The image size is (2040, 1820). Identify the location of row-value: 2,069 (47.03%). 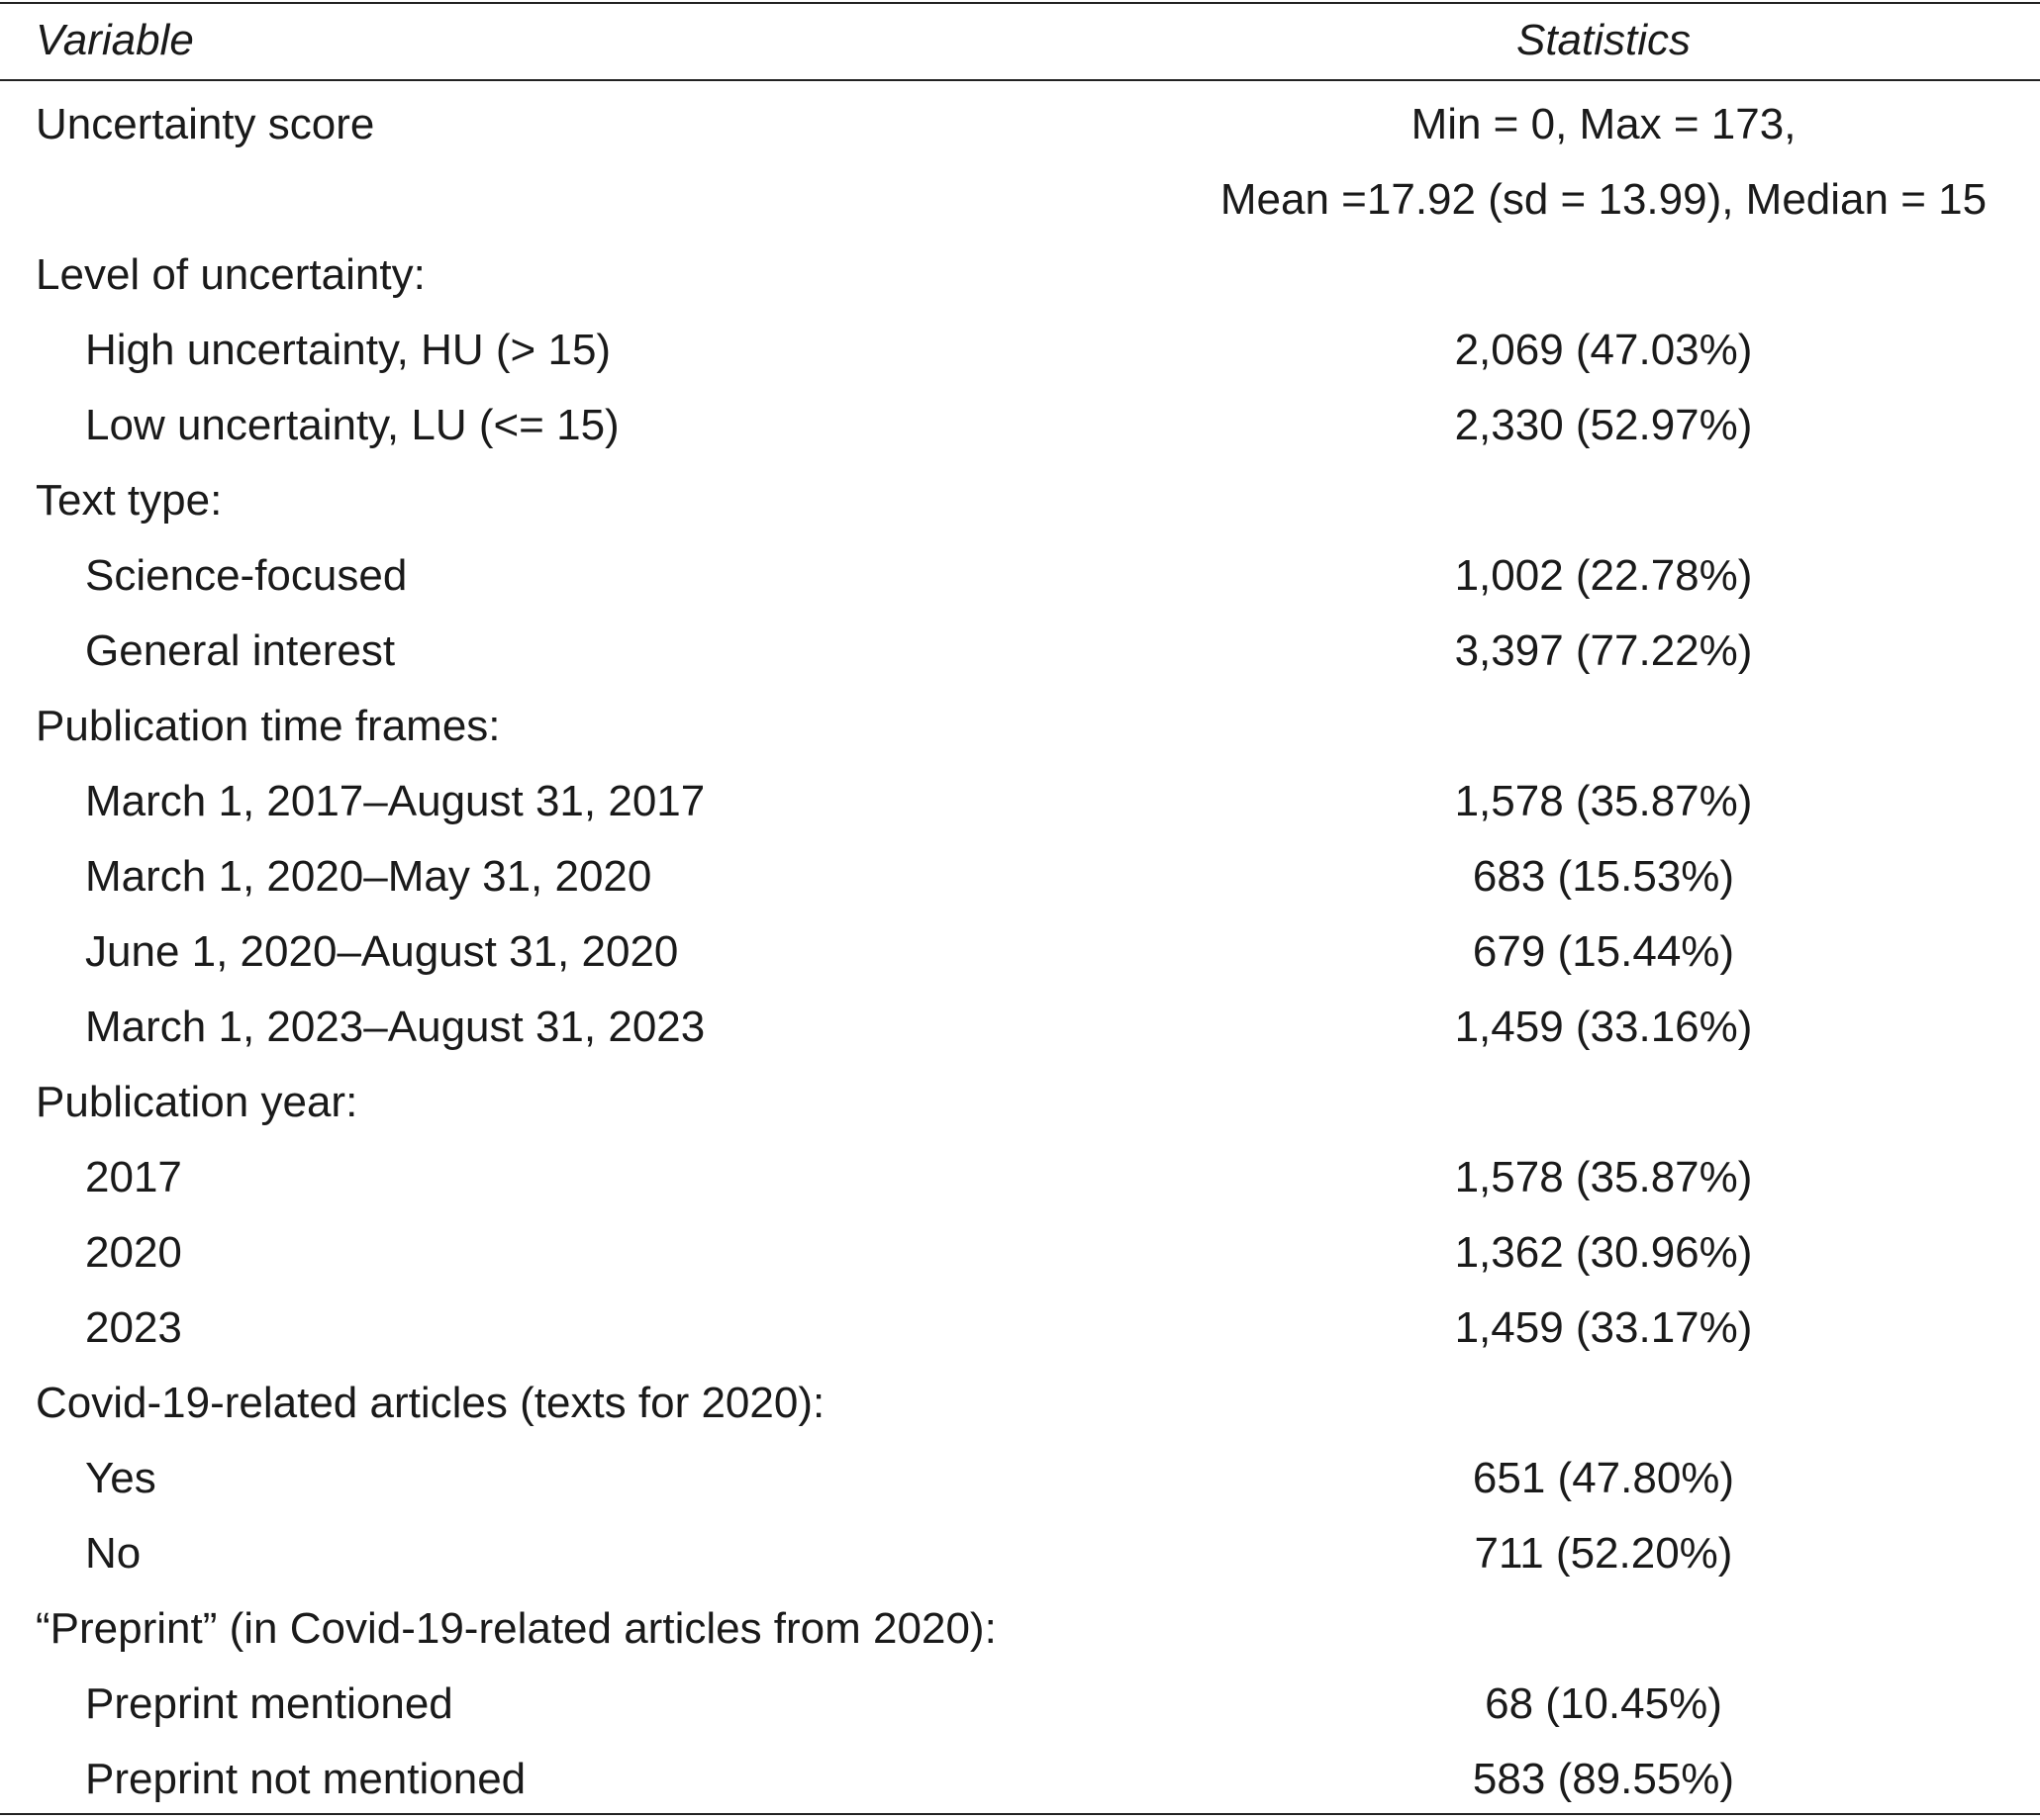
(1604, 350).